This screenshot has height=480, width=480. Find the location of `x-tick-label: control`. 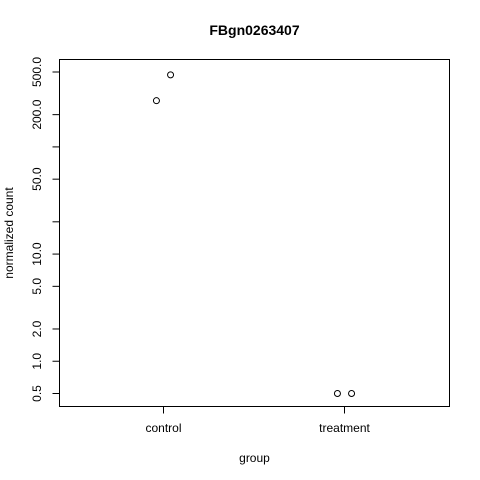

x-tick-label: control is located at coordinates (163, 428).